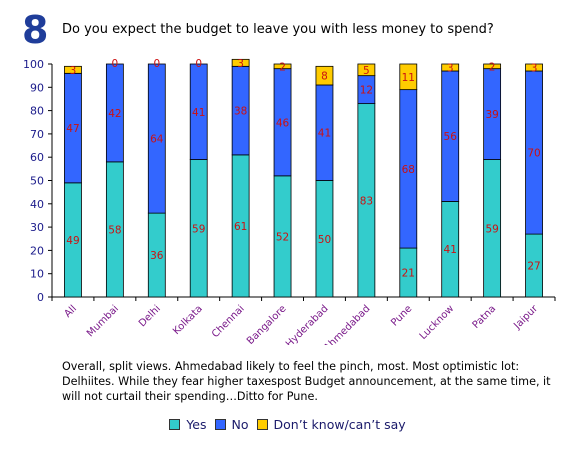 The height and width of the screenshot is (449, 575). I want to click on data-label: 46, so click(283, 123).